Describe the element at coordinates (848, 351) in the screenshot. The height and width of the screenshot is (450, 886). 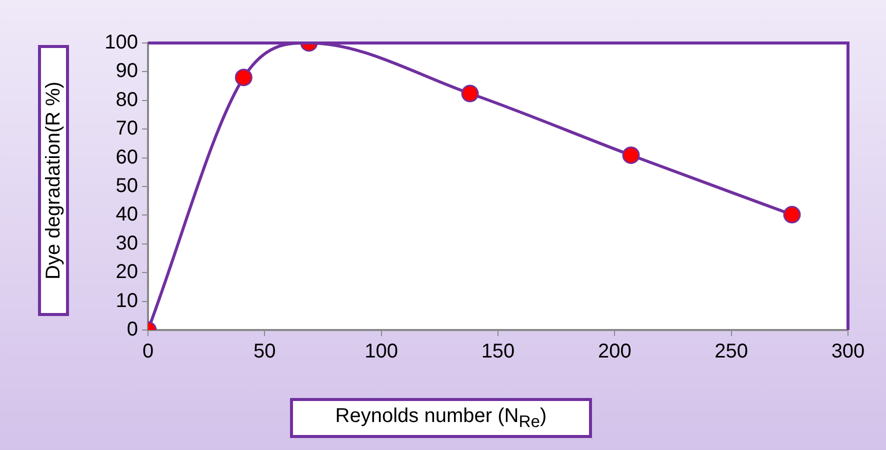
I see `x-tick-label: 300` at that location.